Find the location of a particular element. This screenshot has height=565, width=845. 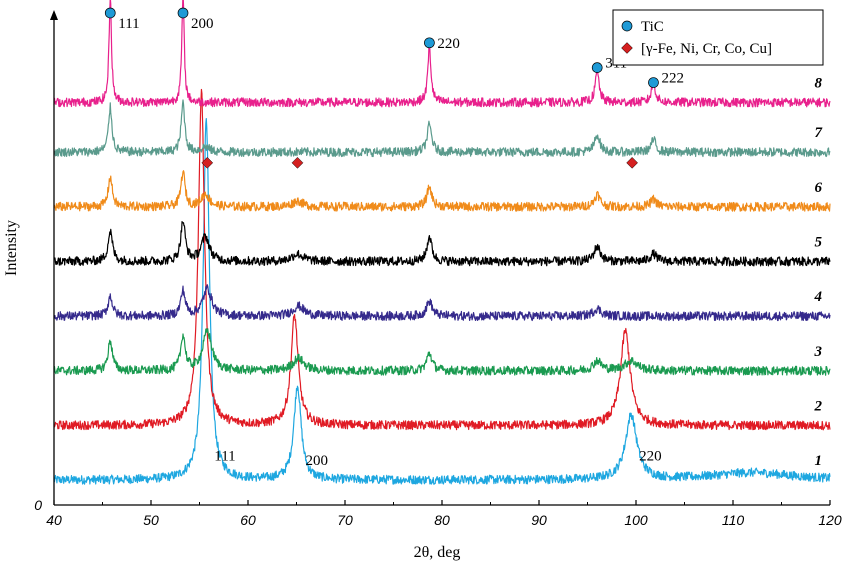

peak-label: 222 is located at coordinates (672, 79).